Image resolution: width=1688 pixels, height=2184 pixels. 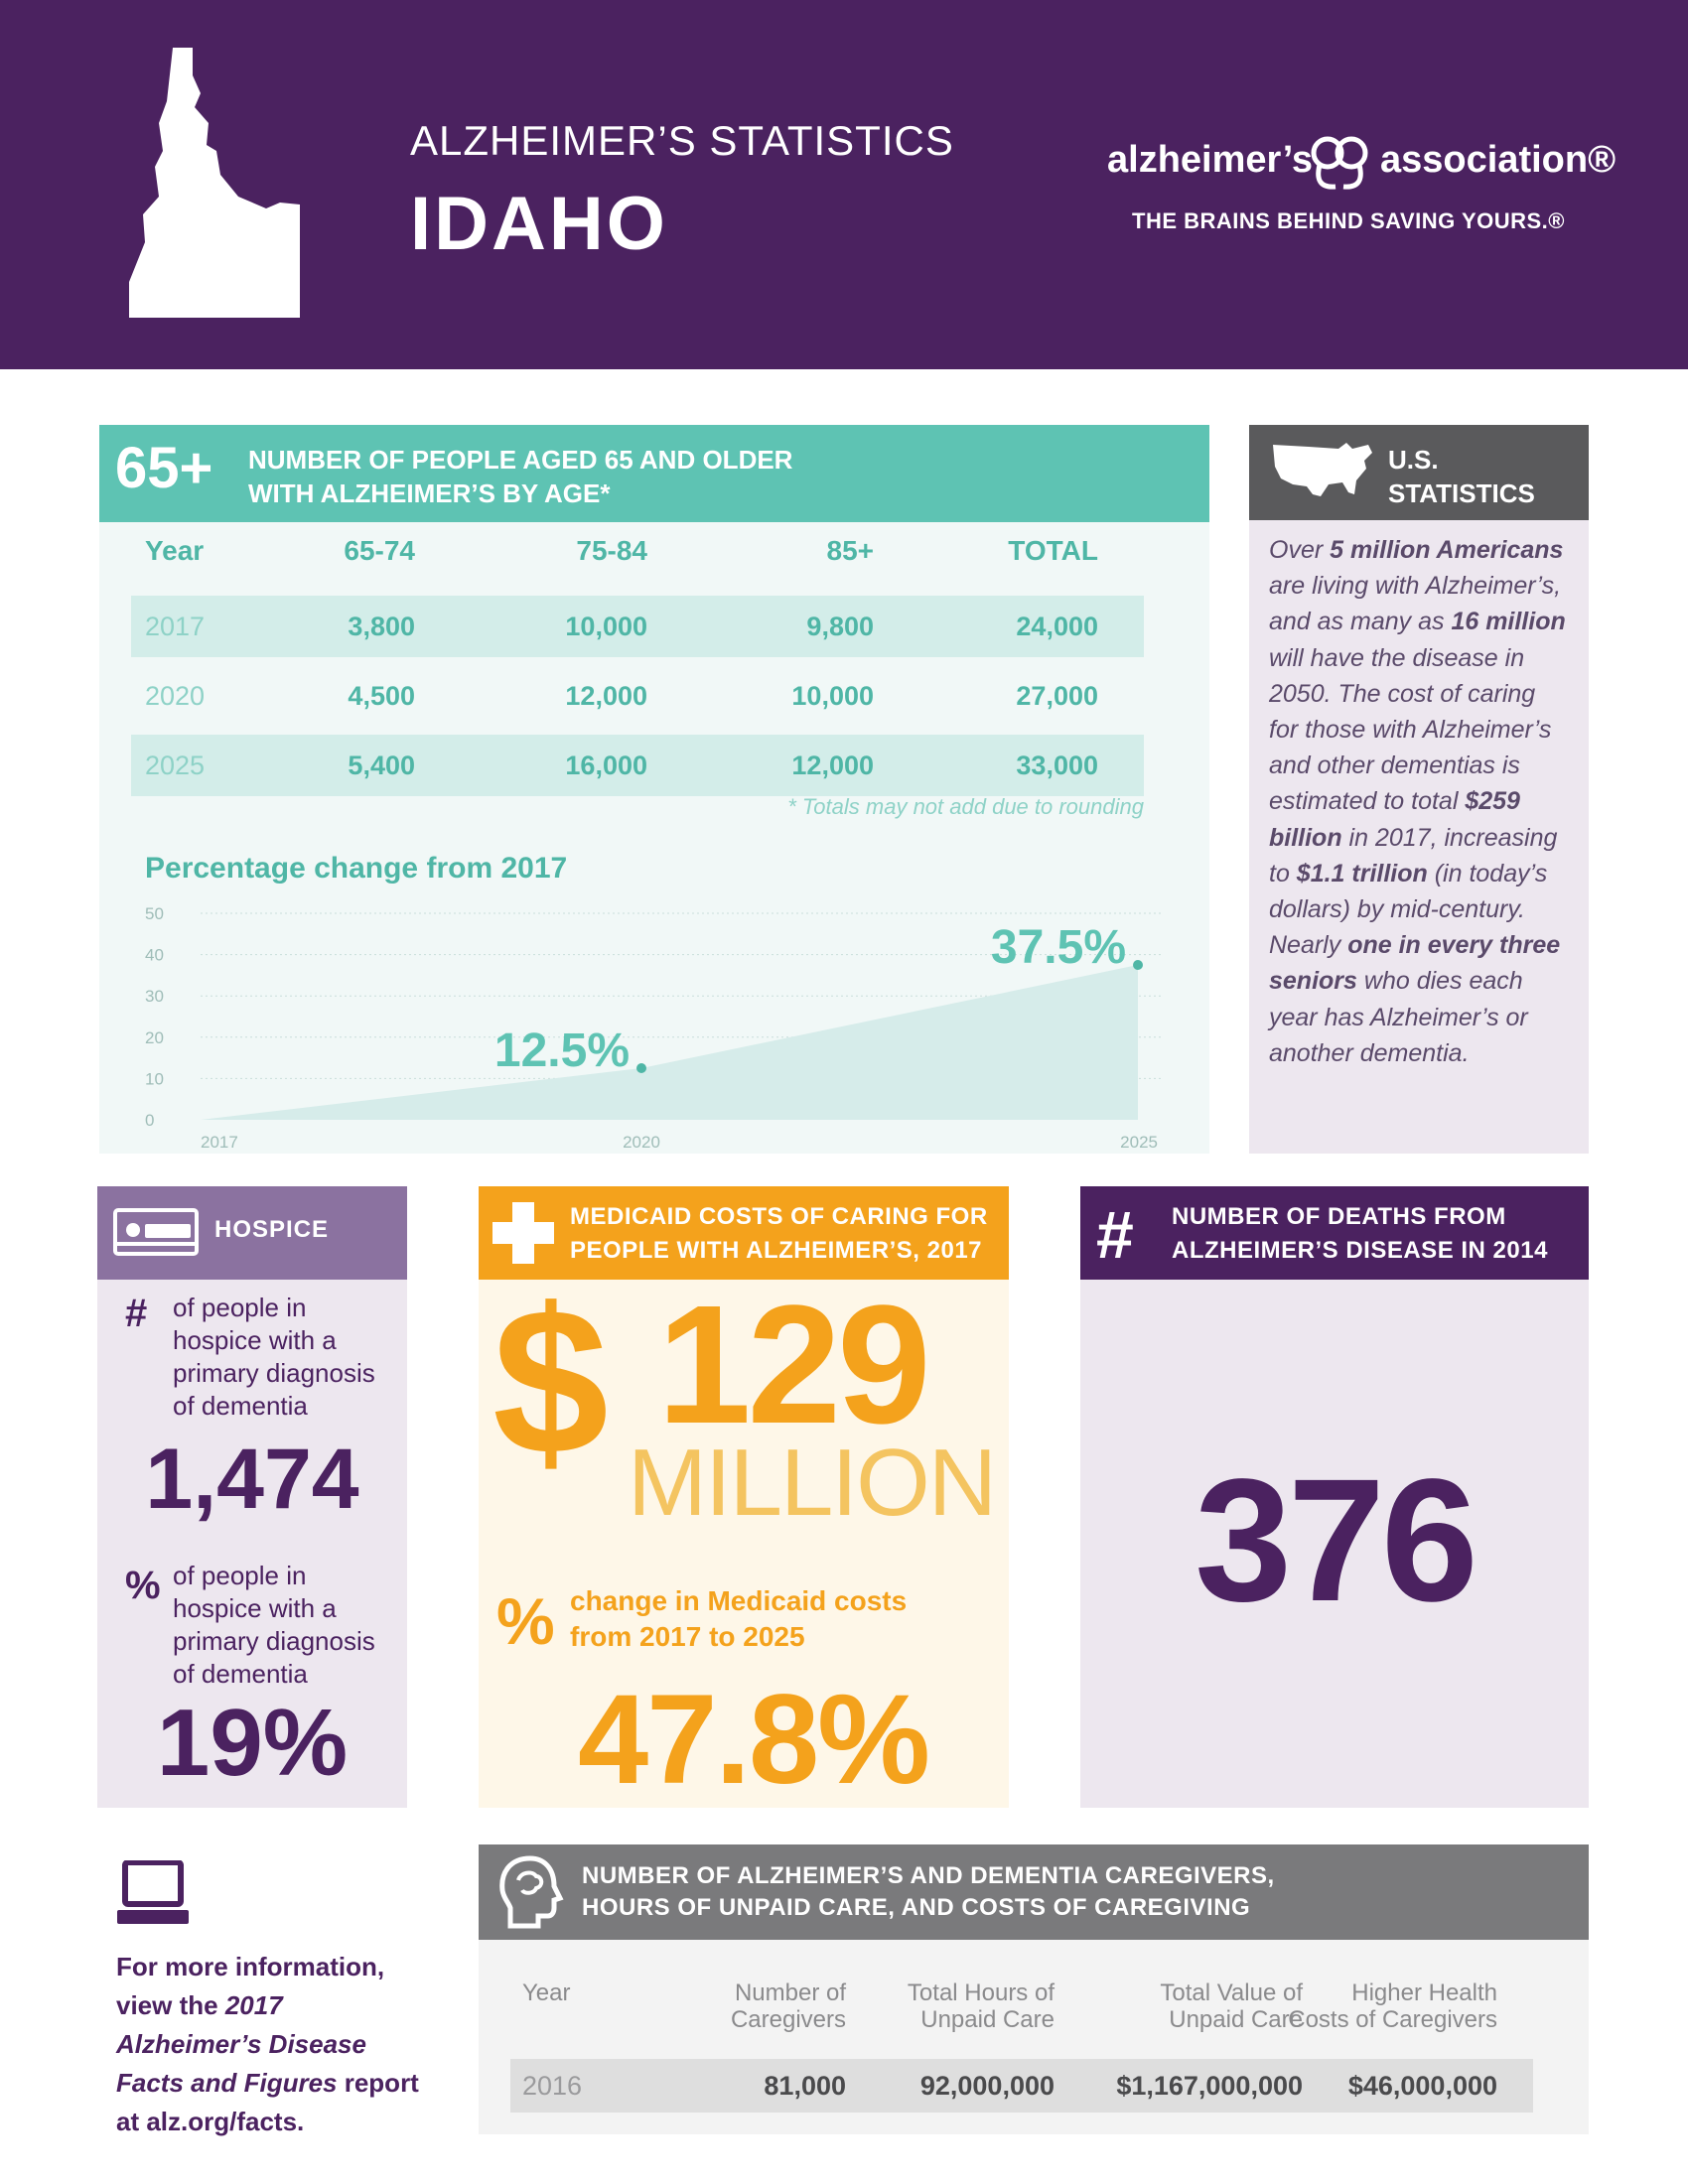 I want to click on data-label: 12.5%, so click(x=562, y=1050).